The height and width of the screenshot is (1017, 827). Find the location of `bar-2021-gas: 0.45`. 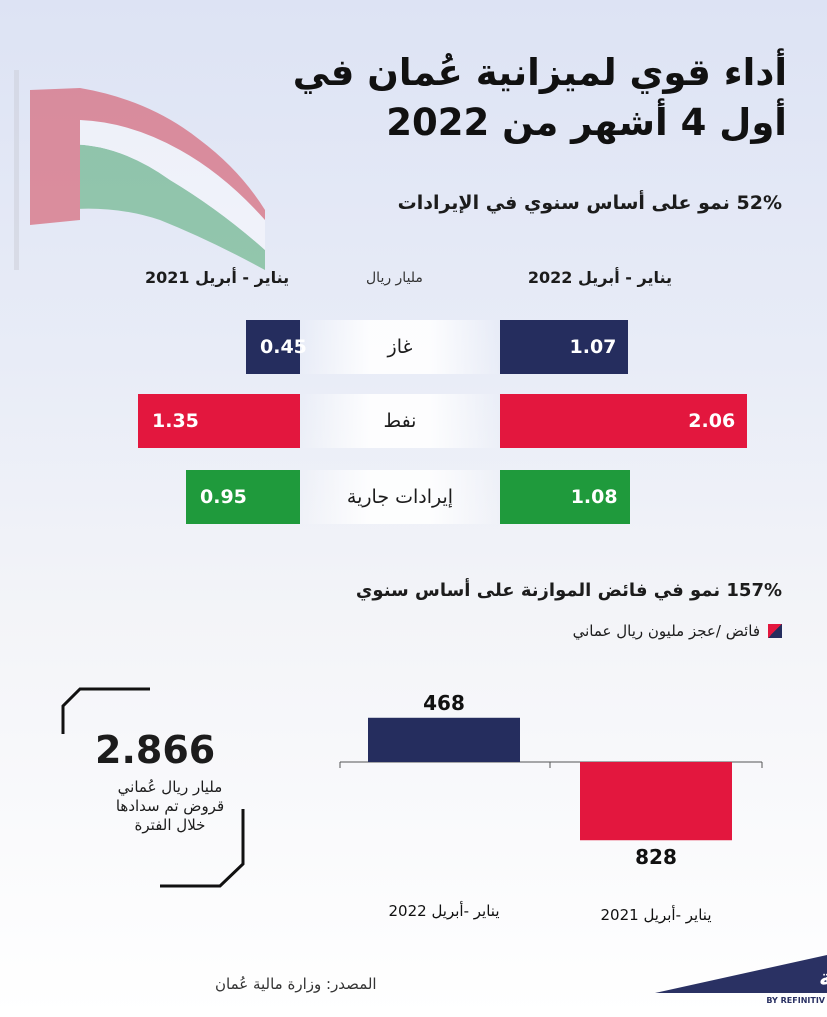

bar-2021-gas: 0.45 is located at coordinates (276, 347).